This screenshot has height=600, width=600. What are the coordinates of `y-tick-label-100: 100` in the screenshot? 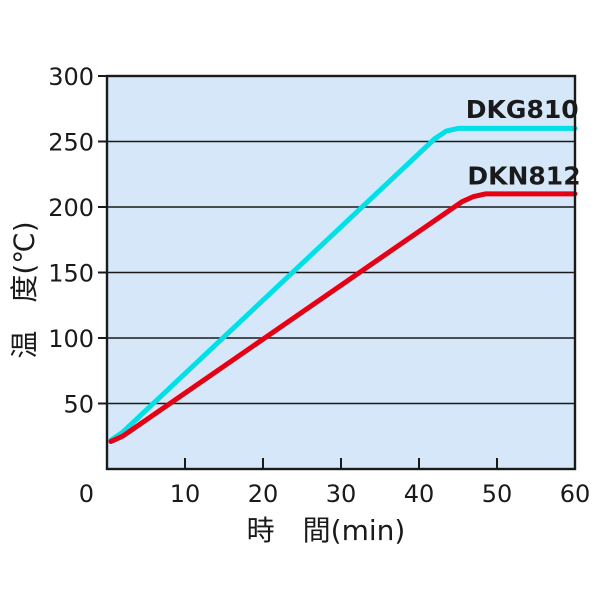 It's located at (71, 339).